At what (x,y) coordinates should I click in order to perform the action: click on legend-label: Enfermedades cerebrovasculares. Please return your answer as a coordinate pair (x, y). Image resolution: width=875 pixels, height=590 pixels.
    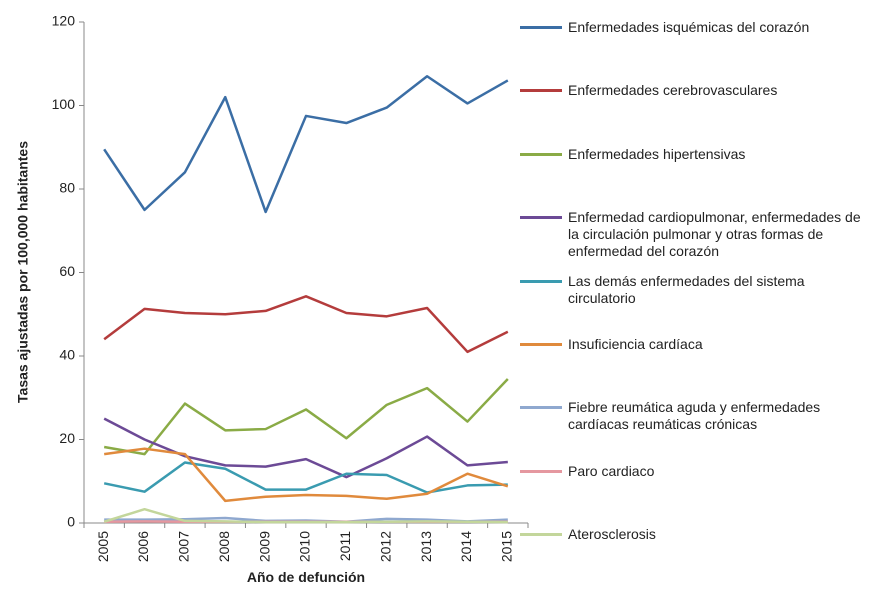
    Looking at the image, I should click on (673, 90).